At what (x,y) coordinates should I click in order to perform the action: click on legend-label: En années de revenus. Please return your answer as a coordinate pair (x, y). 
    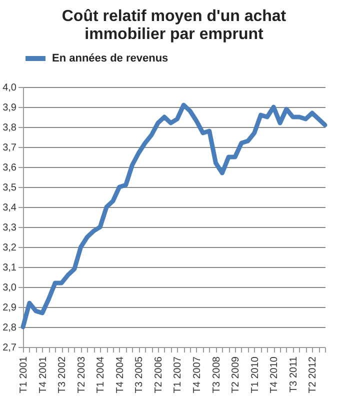
    Looking at the image, I should click on (110, 58).